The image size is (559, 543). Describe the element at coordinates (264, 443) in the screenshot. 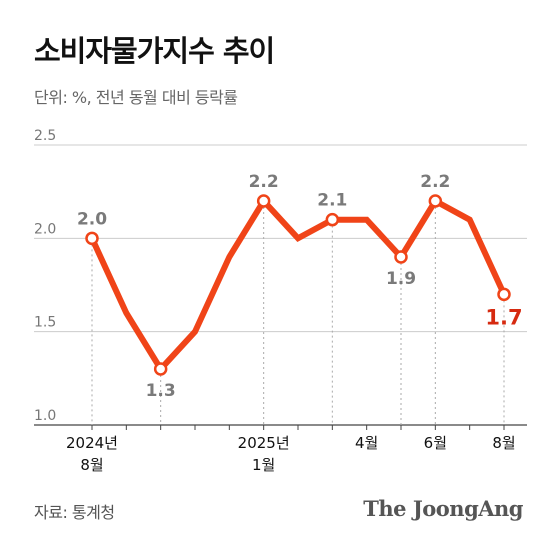

I see `x-tick-label: 2025년` at that location.